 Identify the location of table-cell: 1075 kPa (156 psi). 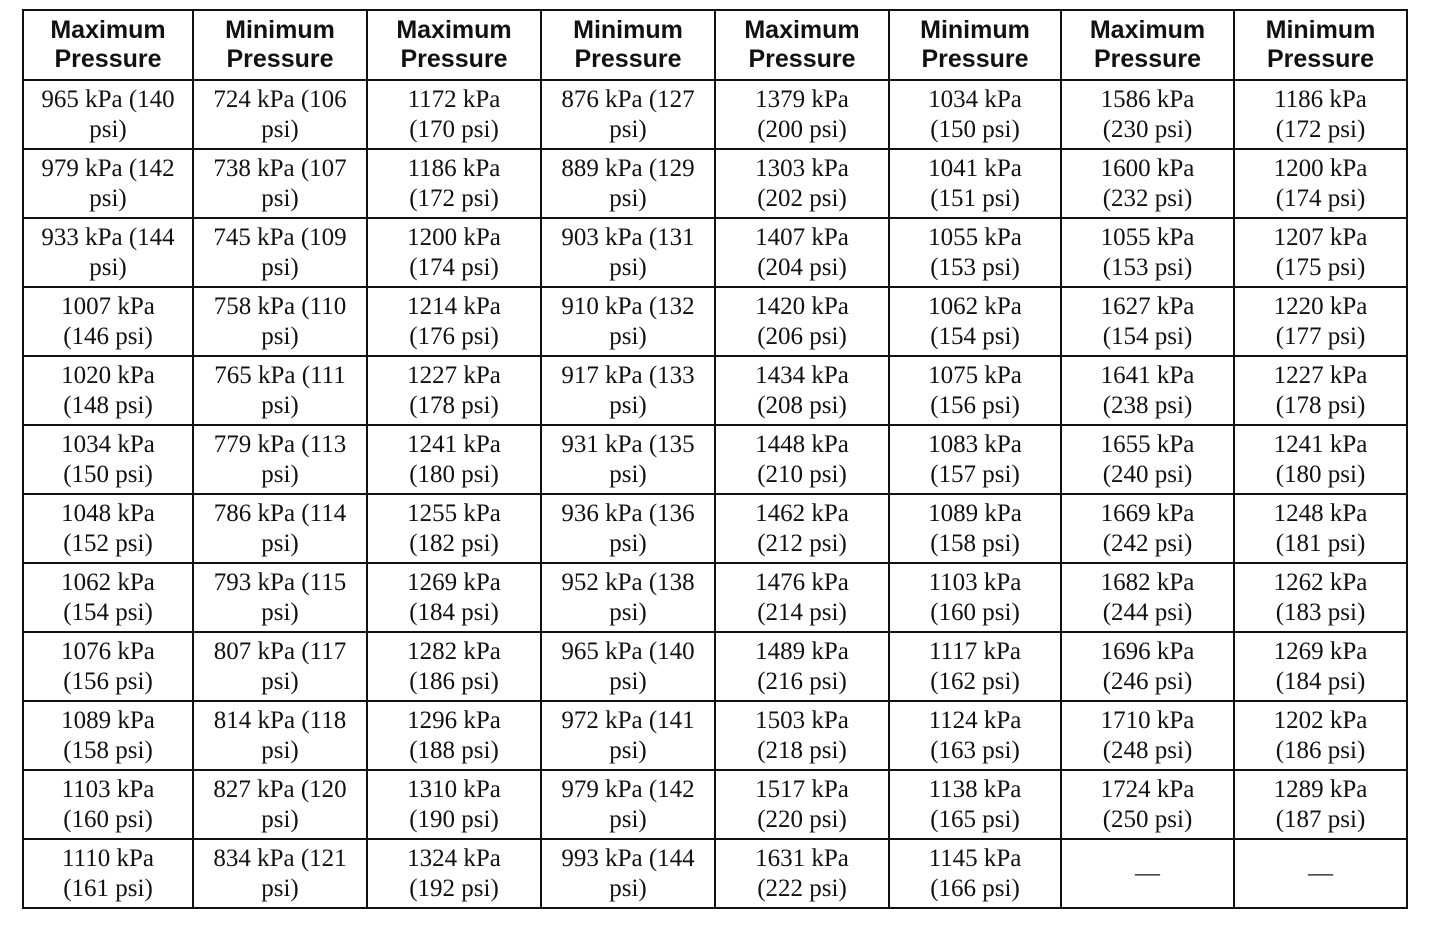
(975, 390).